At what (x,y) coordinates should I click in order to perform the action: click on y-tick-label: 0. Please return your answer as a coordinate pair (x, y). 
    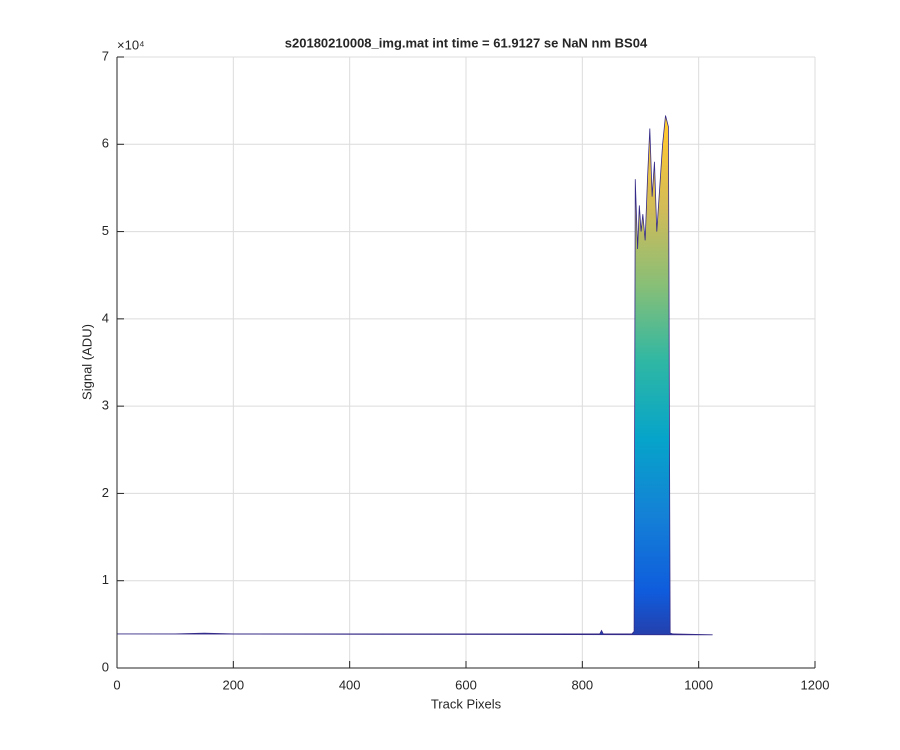
    Looking at the image, I should click on (105, 666).